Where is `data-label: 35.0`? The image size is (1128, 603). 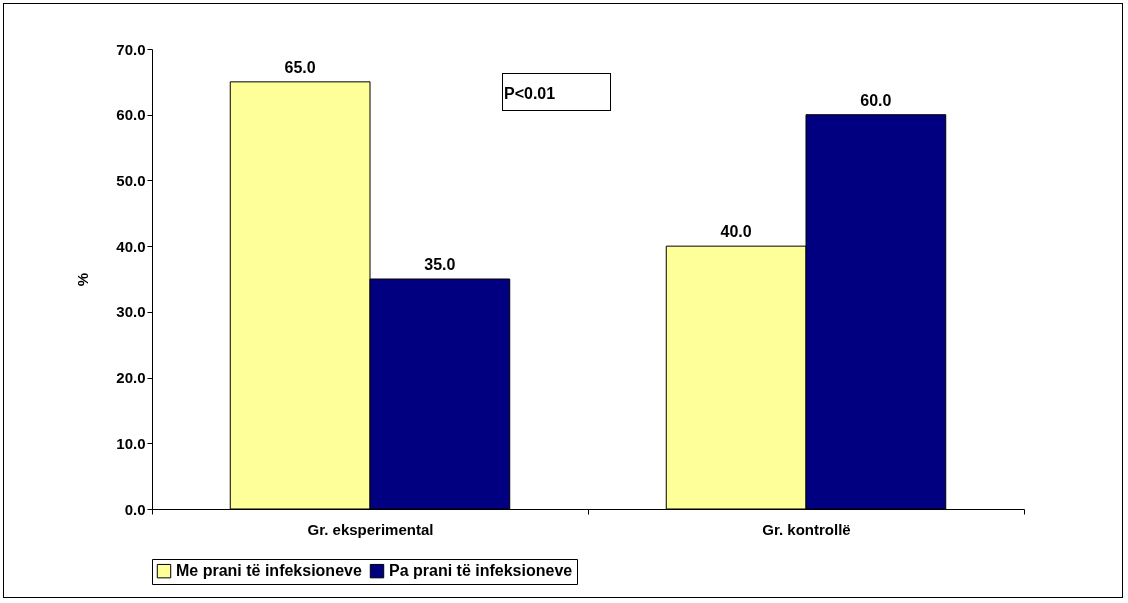
data-label: 35.0 is located at coordinates (440, 264).